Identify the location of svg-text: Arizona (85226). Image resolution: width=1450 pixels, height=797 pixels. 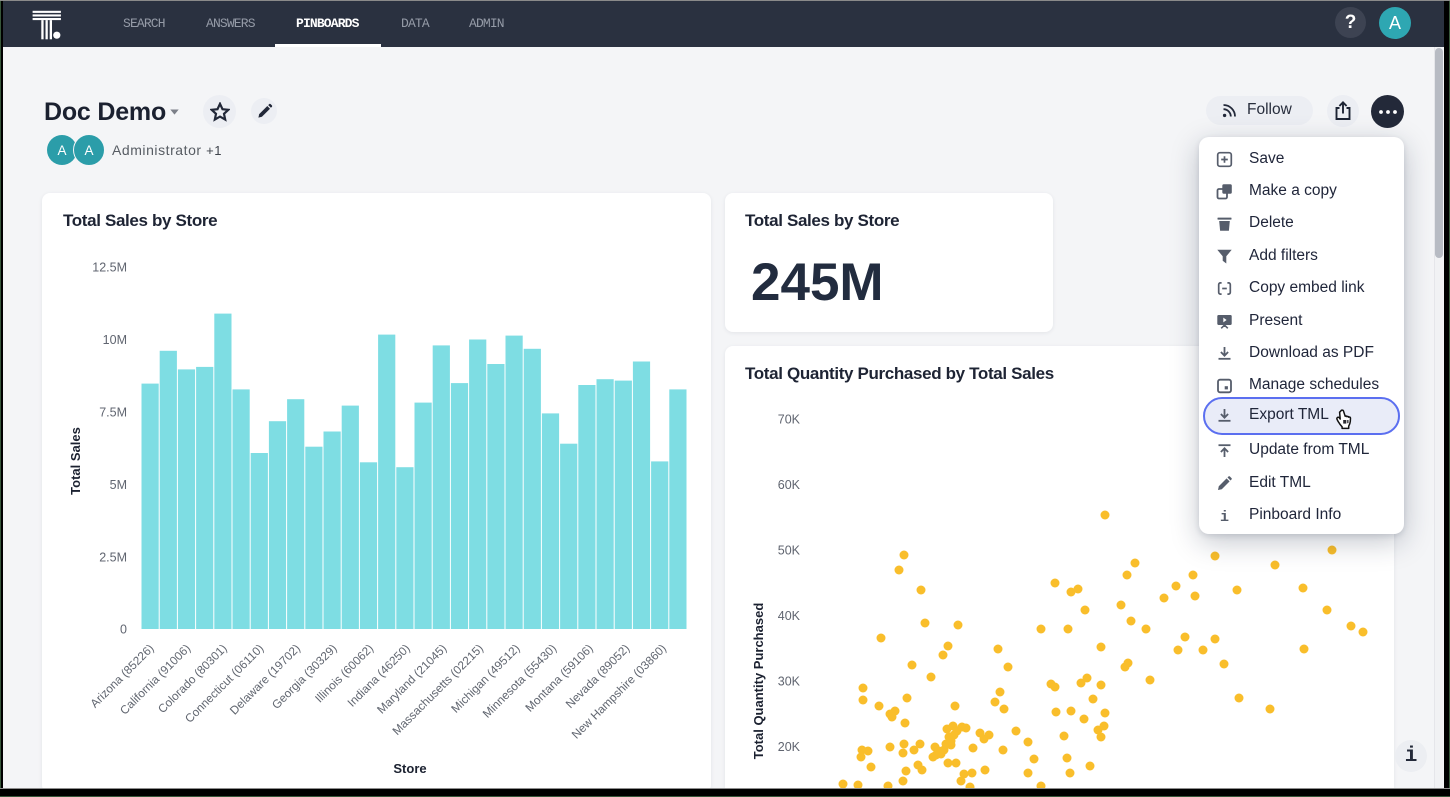
(121, 675).